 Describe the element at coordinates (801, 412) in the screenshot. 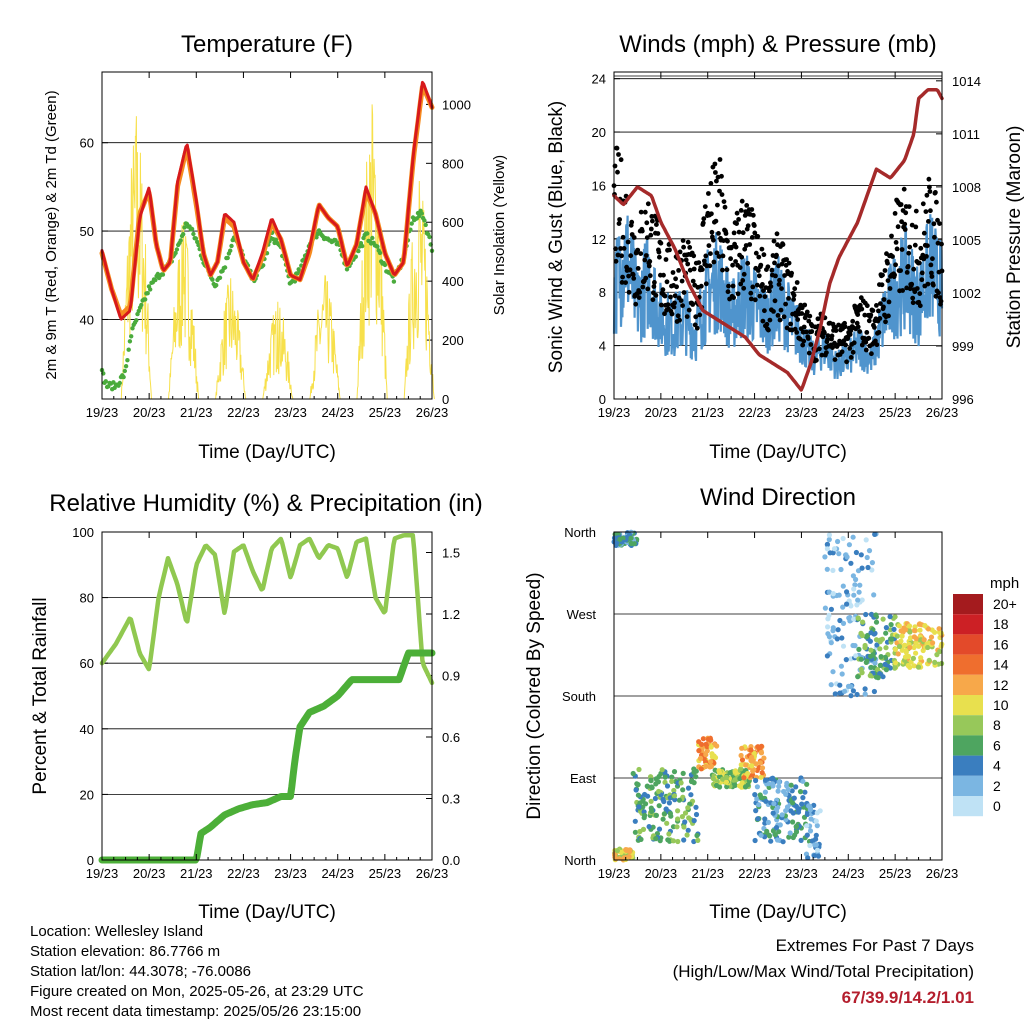

I see `wind-xtick-label: 23/23` at that location.